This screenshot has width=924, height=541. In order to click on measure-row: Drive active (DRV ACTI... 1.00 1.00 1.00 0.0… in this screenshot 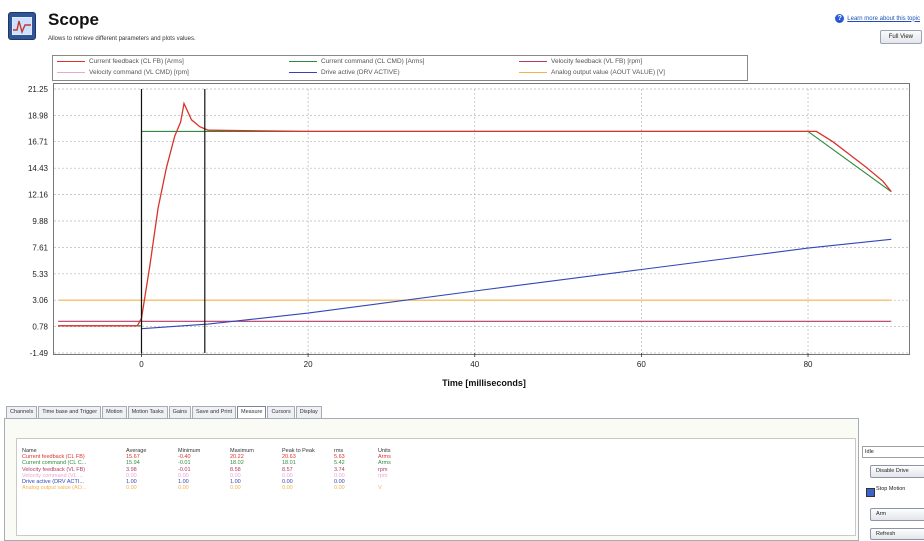, I will do `click(215, 482)`.